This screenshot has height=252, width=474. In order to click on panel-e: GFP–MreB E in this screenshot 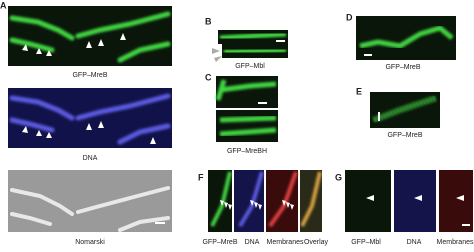, I will do `click(398, 112)`.